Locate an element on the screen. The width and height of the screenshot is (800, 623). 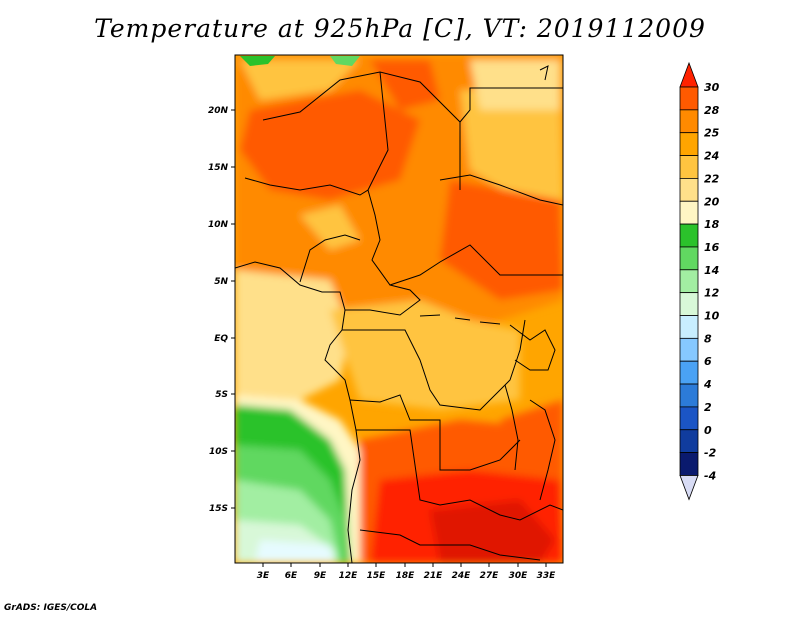
lat-tick-label: 5S is located at coordinates (221, 395).